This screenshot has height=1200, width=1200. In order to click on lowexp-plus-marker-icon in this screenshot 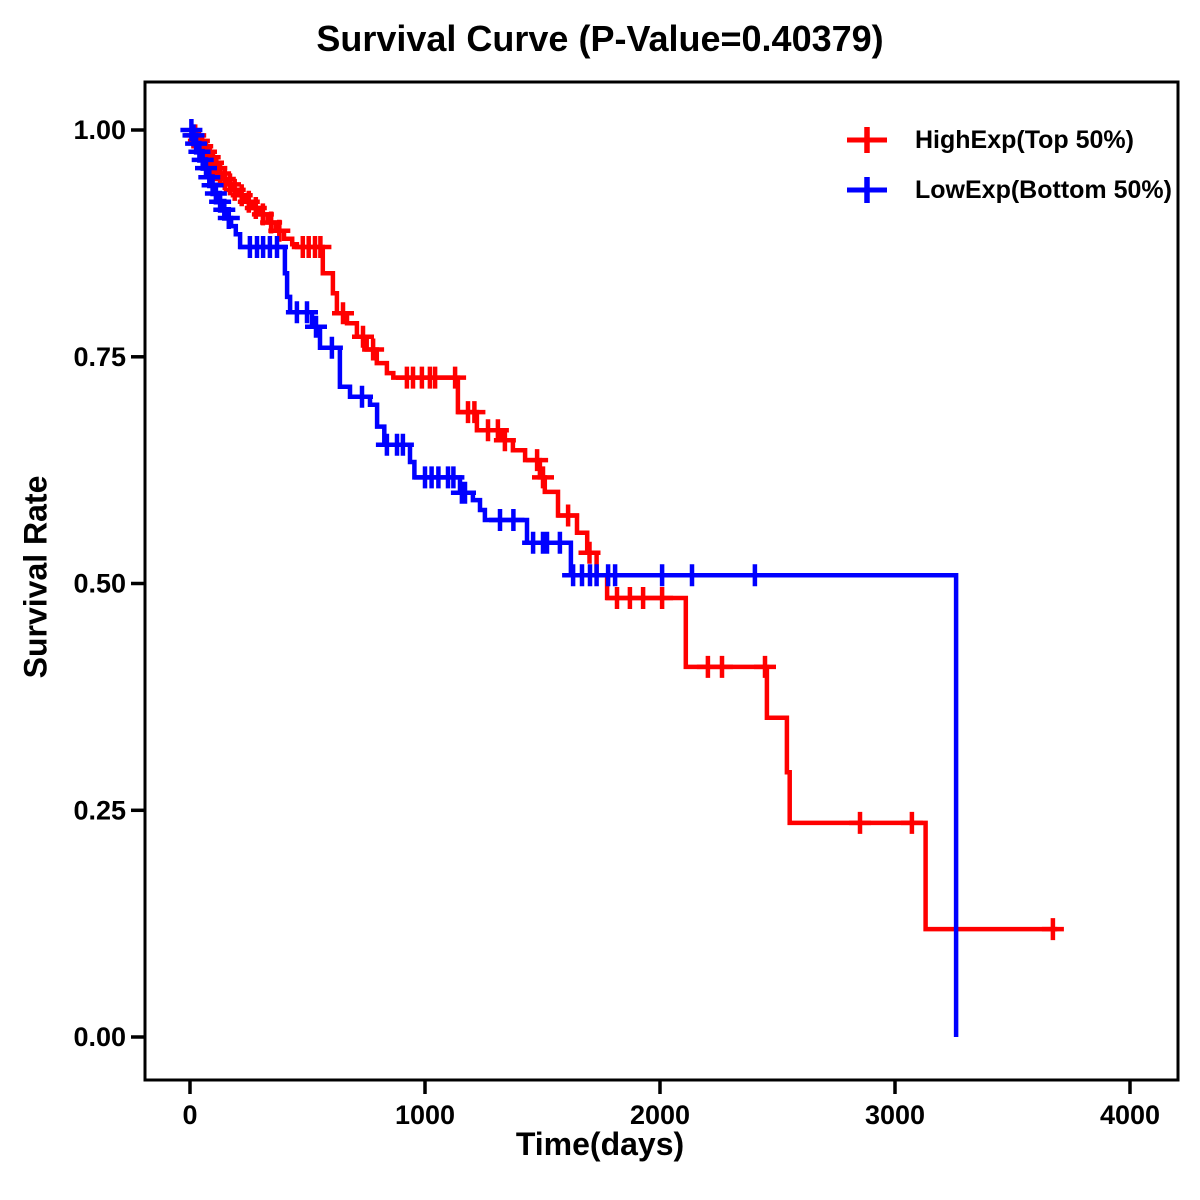, I will do `click(867, 190)`.